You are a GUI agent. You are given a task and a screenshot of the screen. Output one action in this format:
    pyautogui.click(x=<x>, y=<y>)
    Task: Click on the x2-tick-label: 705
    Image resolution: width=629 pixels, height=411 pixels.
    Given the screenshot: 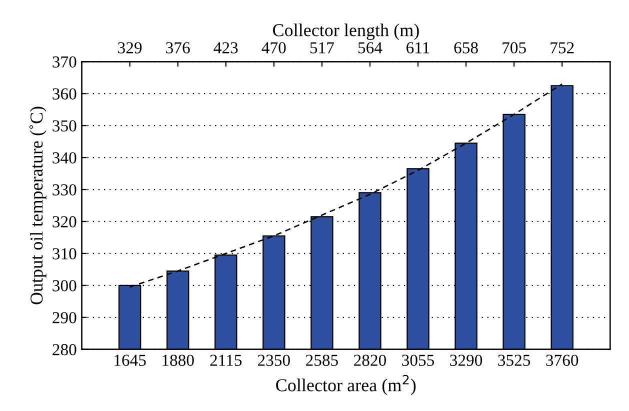 What is the action you would take?
    pyautogui.click(x=514, y=48)
    